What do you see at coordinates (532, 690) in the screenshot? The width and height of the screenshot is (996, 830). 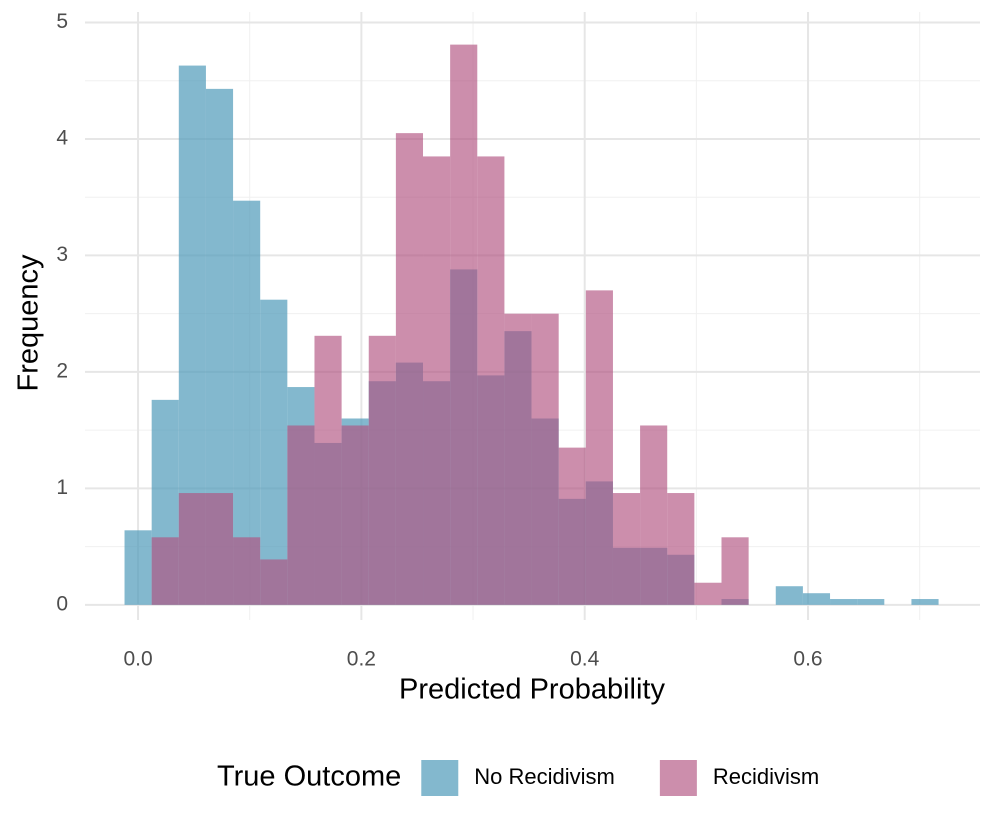 I see `x-axis-label: Predicted Probability` at bounding box center [532, 690].